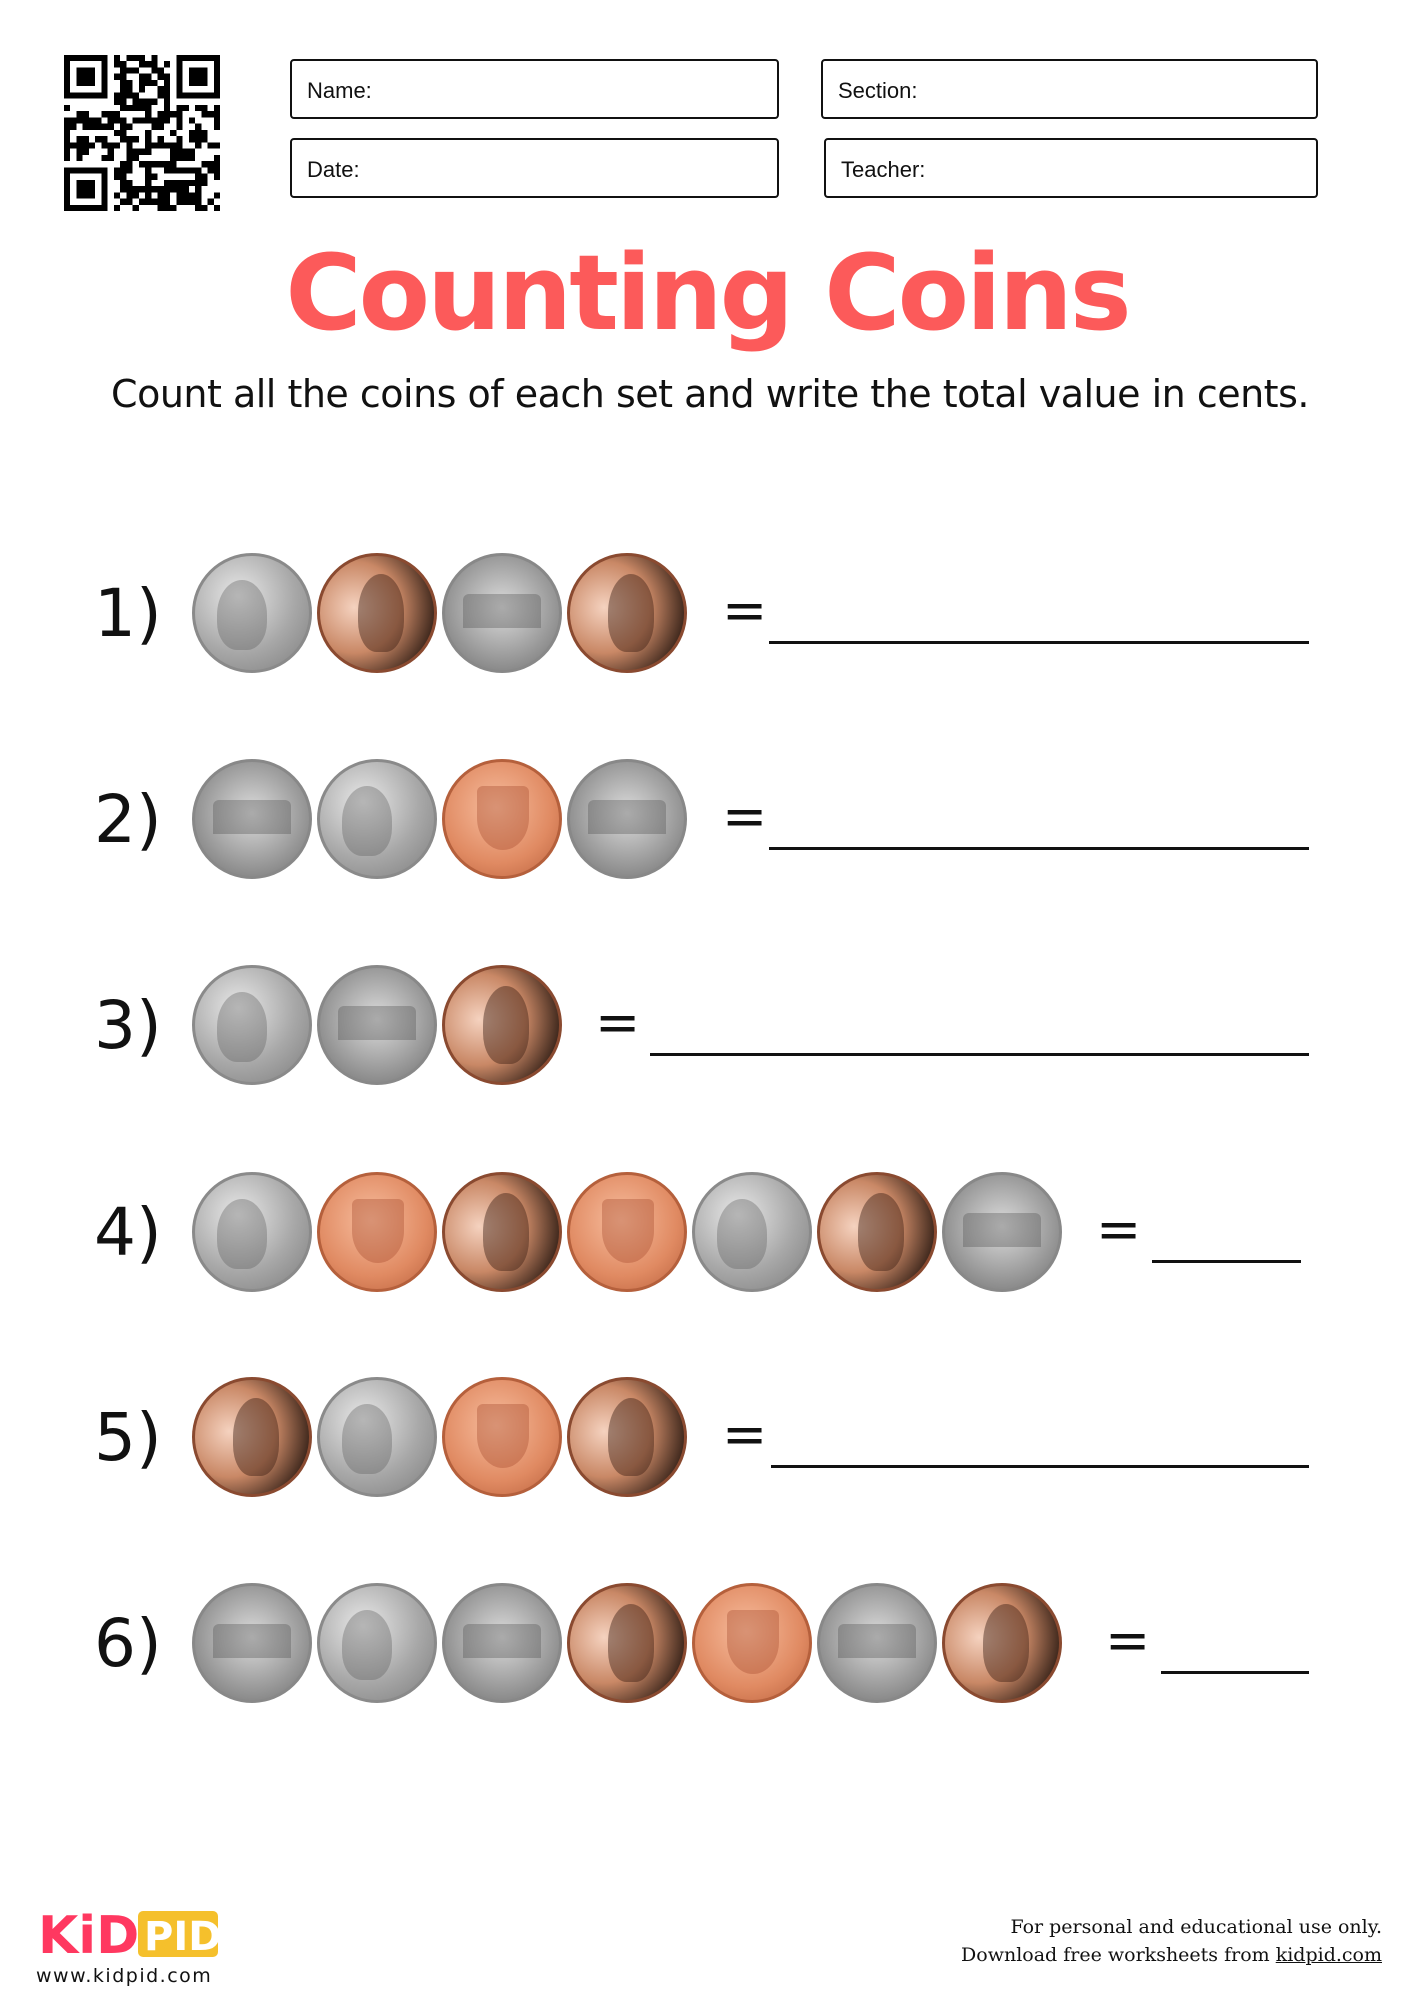 The width and height of the screenshot is (1414, 2000). Describe the element at coordinates (1069, 89) in the screenshot. I see `section-field: Section:` at that location.